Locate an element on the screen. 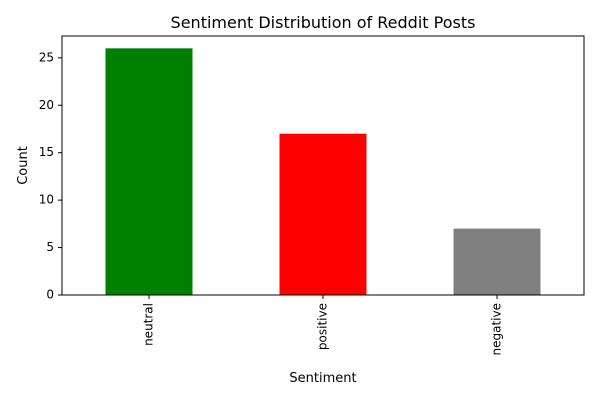 The width and height of the screenshot is (600, 400). y-tick-label: 10 is located at coordinates (46, 200).